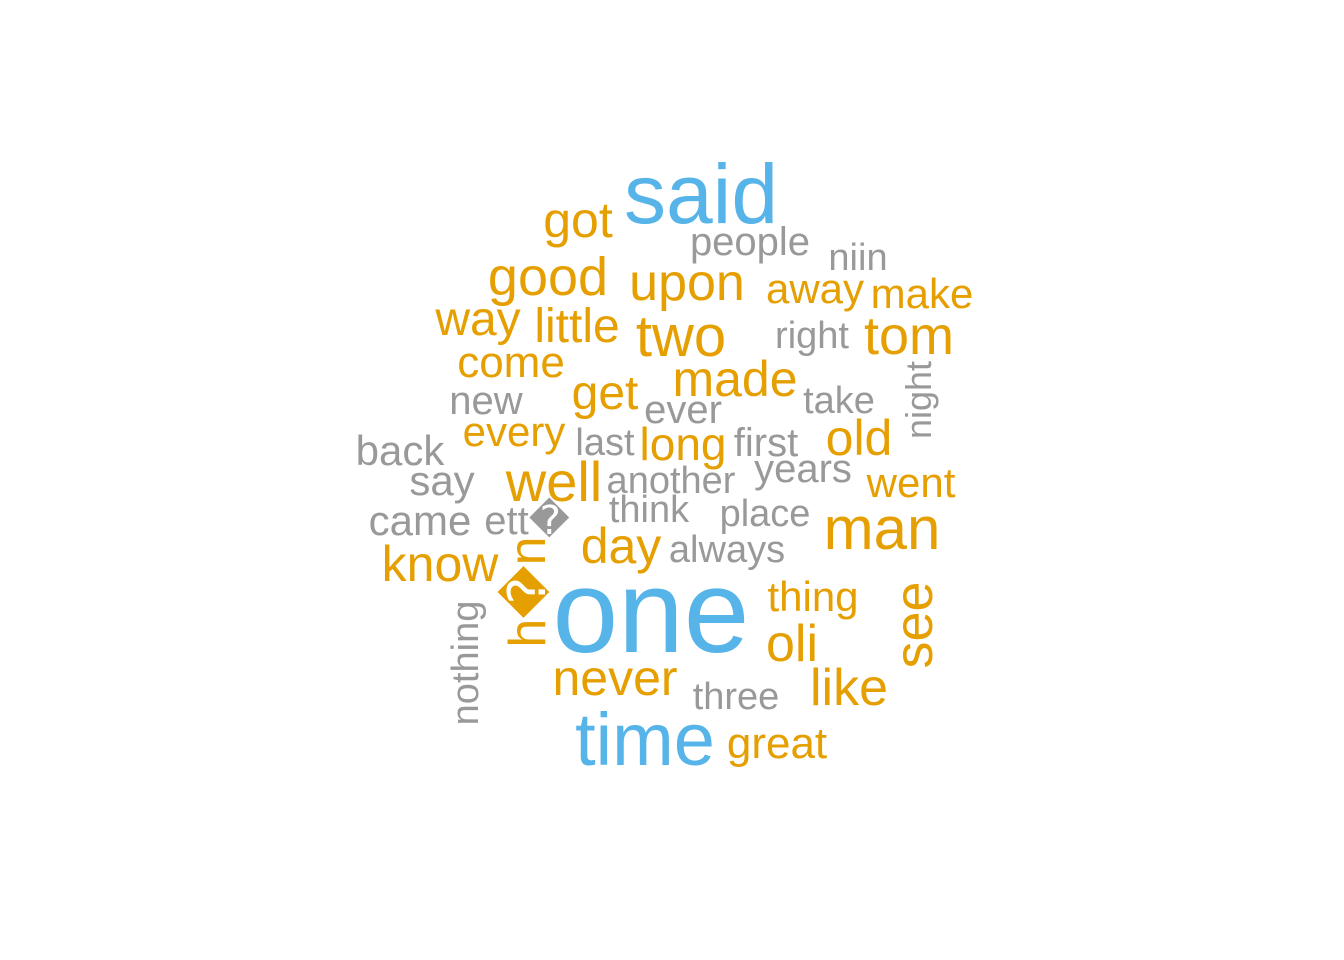 Image resolution: width=1344 pixels, height=960 pixels. I want to click on word-another: another, so click(671, 481).